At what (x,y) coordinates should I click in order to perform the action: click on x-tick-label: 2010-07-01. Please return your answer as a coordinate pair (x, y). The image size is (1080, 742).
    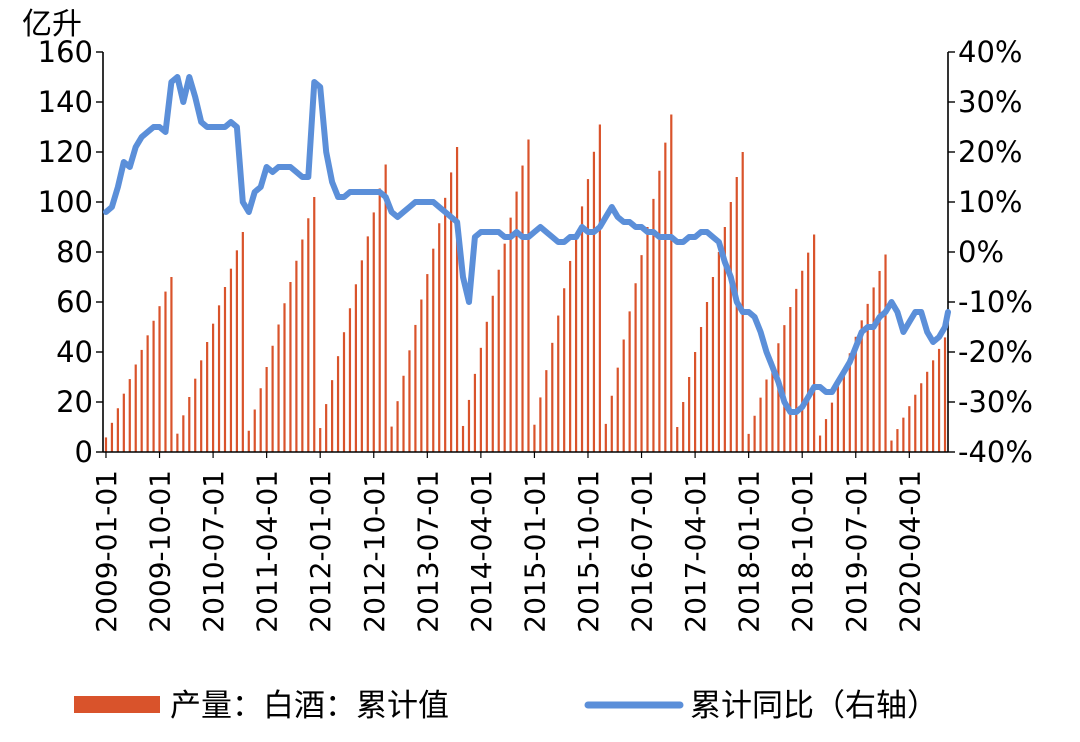
    Looking at the image, I should click on (213, 551).